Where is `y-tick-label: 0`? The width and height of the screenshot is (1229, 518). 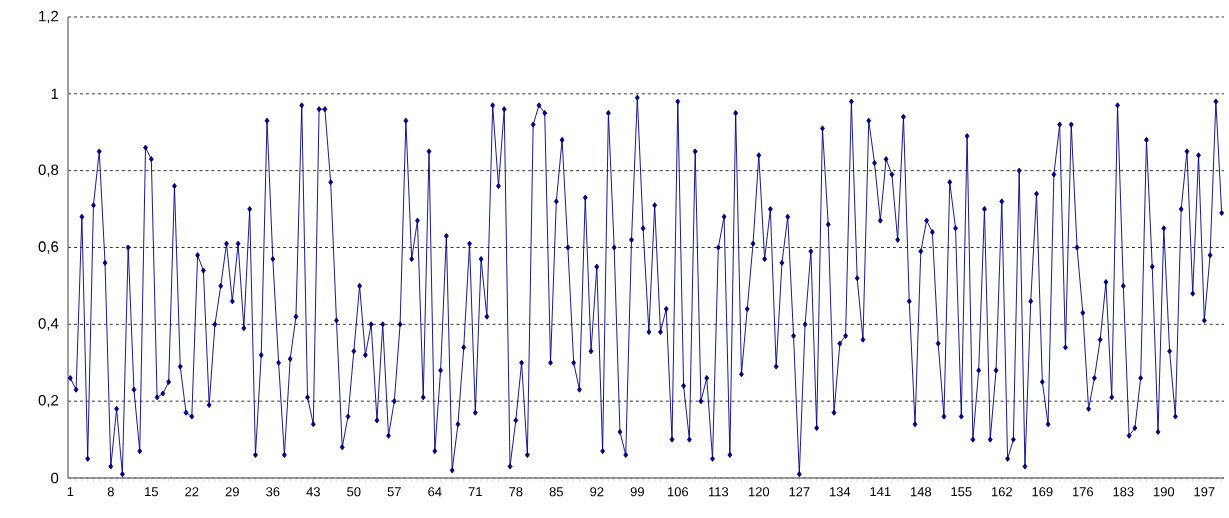 y-tick-label: 0 is located at coordinates (55, 478).